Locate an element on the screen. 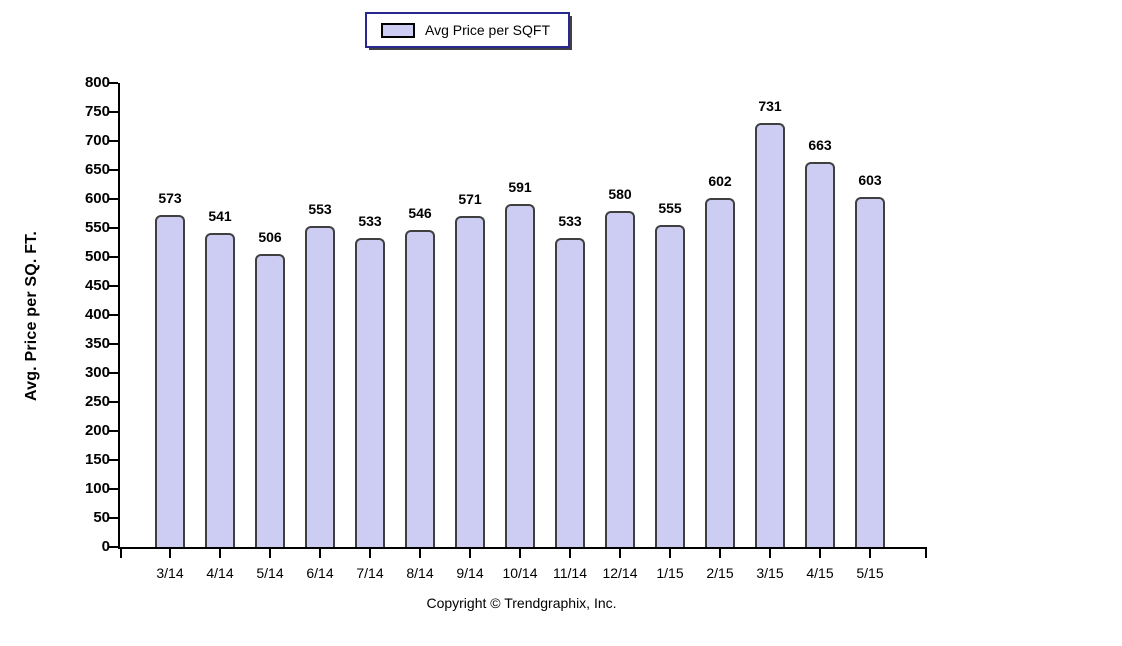 This screenshot has width=1122, height=646. x-tick-label: 4/15 is located at coordinates (820, 573).